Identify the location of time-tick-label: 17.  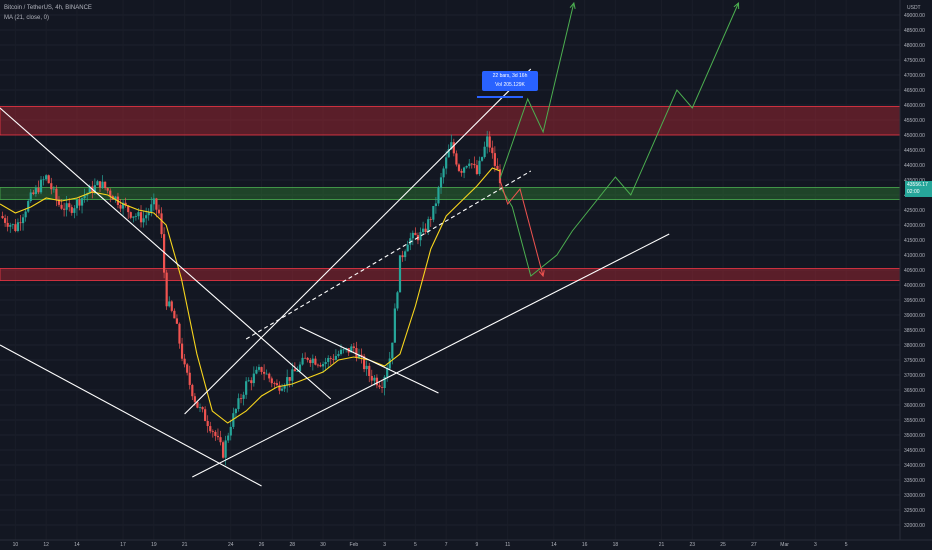
(123, 545).